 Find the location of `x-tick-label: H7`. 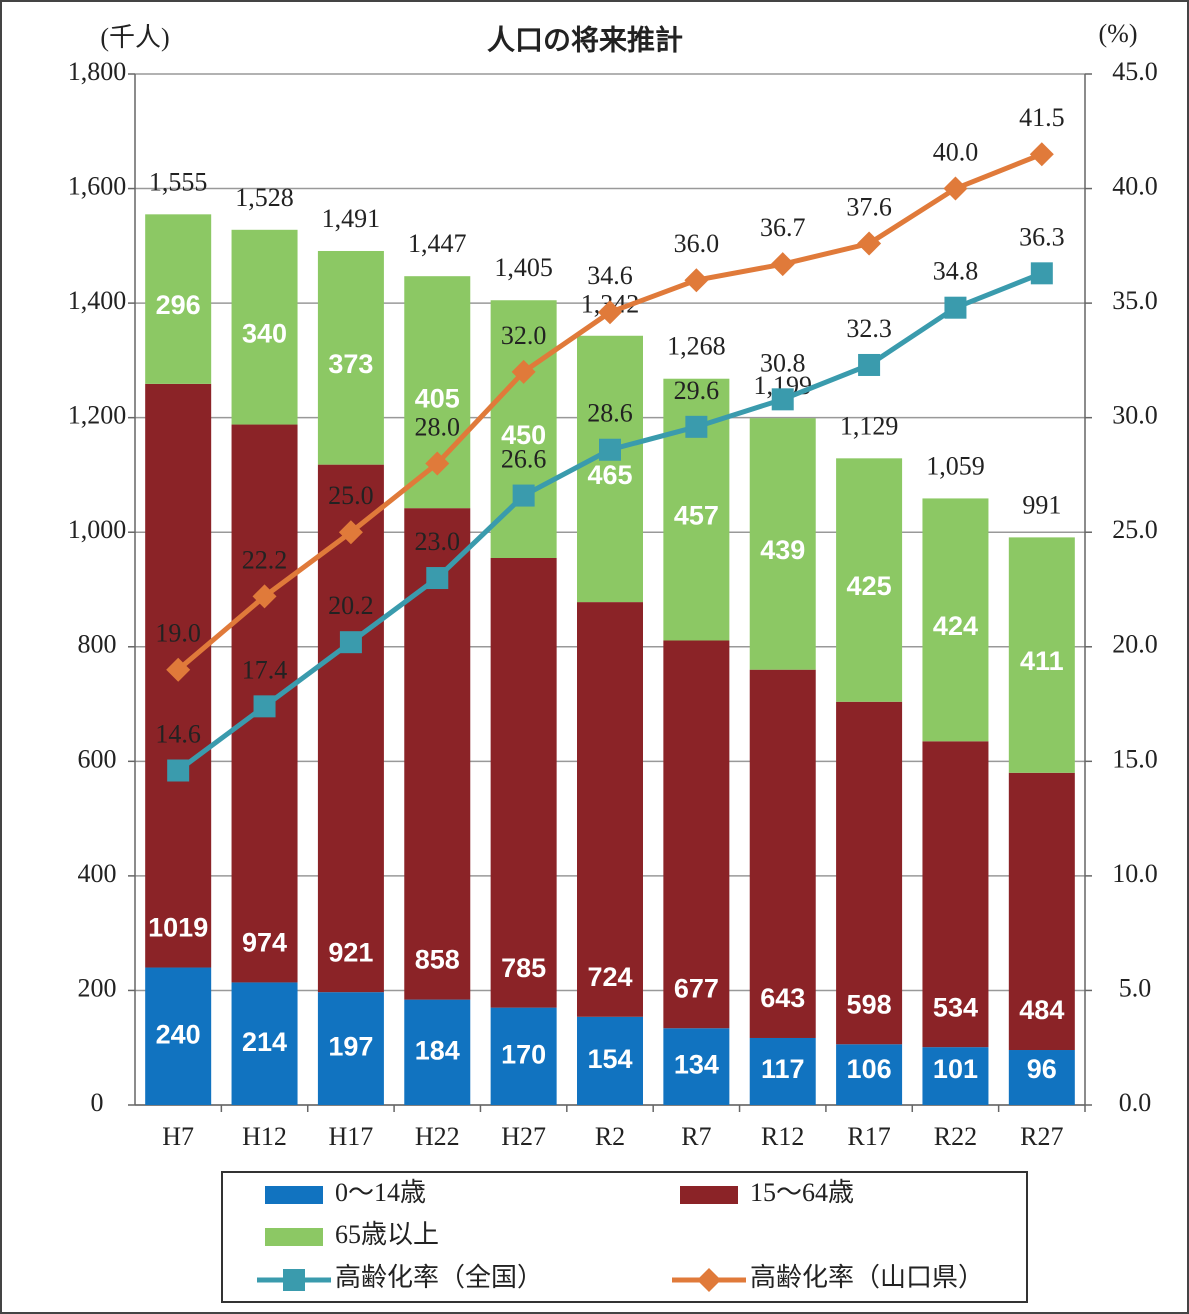

x-tick-label: H7 is located at coordinates (178, 1136).